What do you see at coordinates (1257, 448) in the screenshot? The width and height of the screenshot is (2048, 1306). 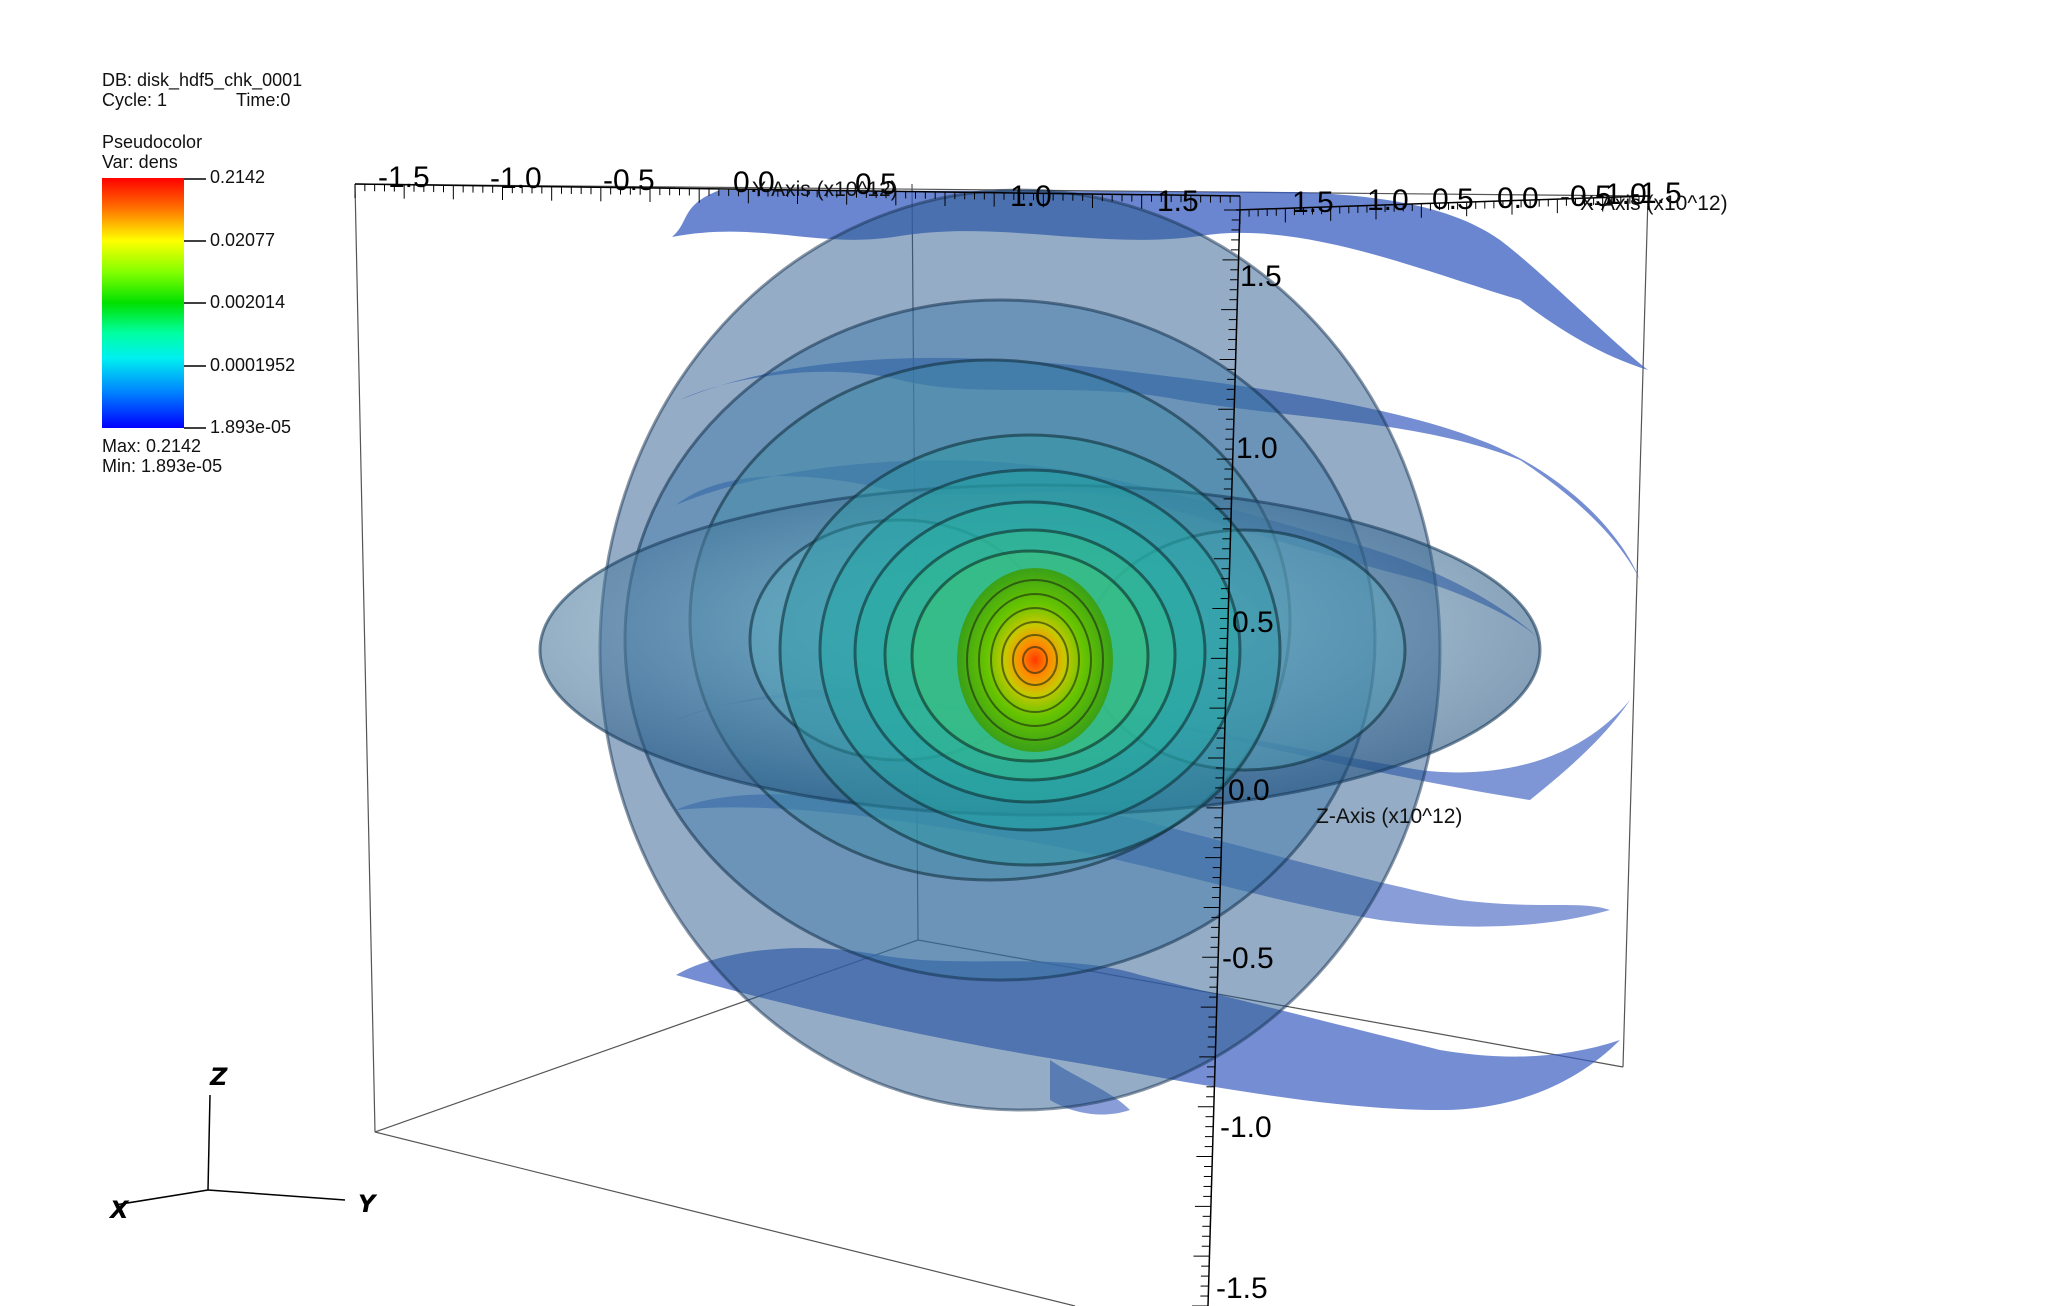 I see `z-tick-label: 1.0` at bounding box center [1257, 448].